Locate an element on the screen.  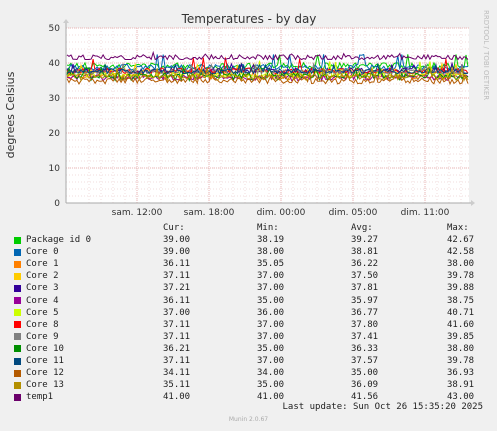
legend-row: Core 1 36.11 35.05 36.22 38.00 is located at coordinates (248, 264).